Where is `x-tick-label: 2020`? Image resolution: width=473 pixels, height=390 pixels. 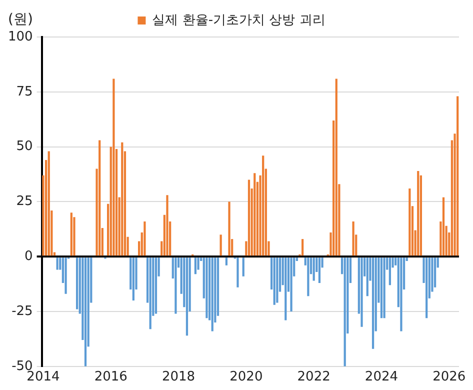 x-tick-label: 2020 is located at coordinates (246, 377).